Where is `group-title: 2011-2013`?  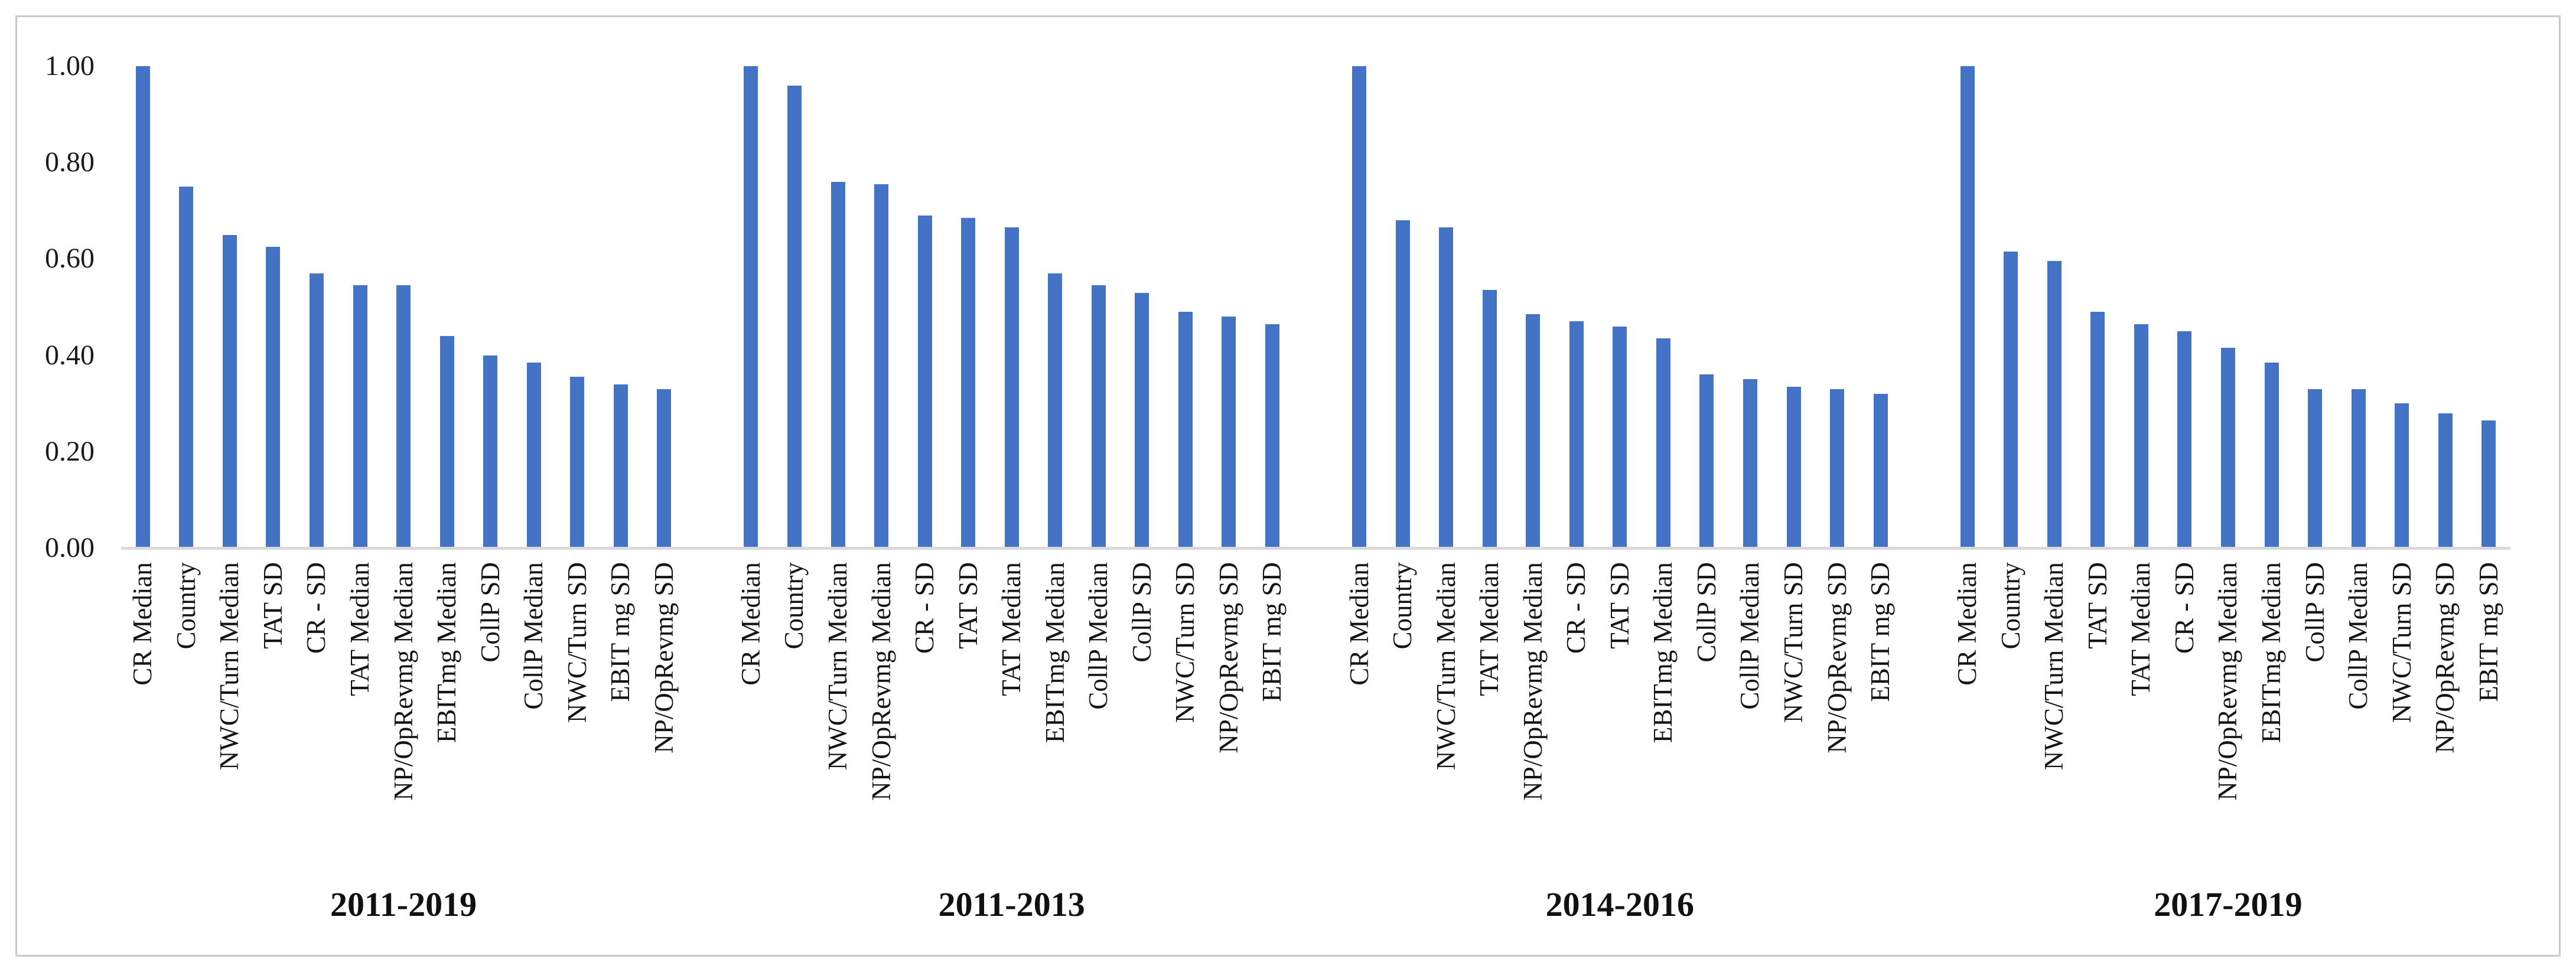
group-title: 2011-2013 is located at coordinates (1011, 904).